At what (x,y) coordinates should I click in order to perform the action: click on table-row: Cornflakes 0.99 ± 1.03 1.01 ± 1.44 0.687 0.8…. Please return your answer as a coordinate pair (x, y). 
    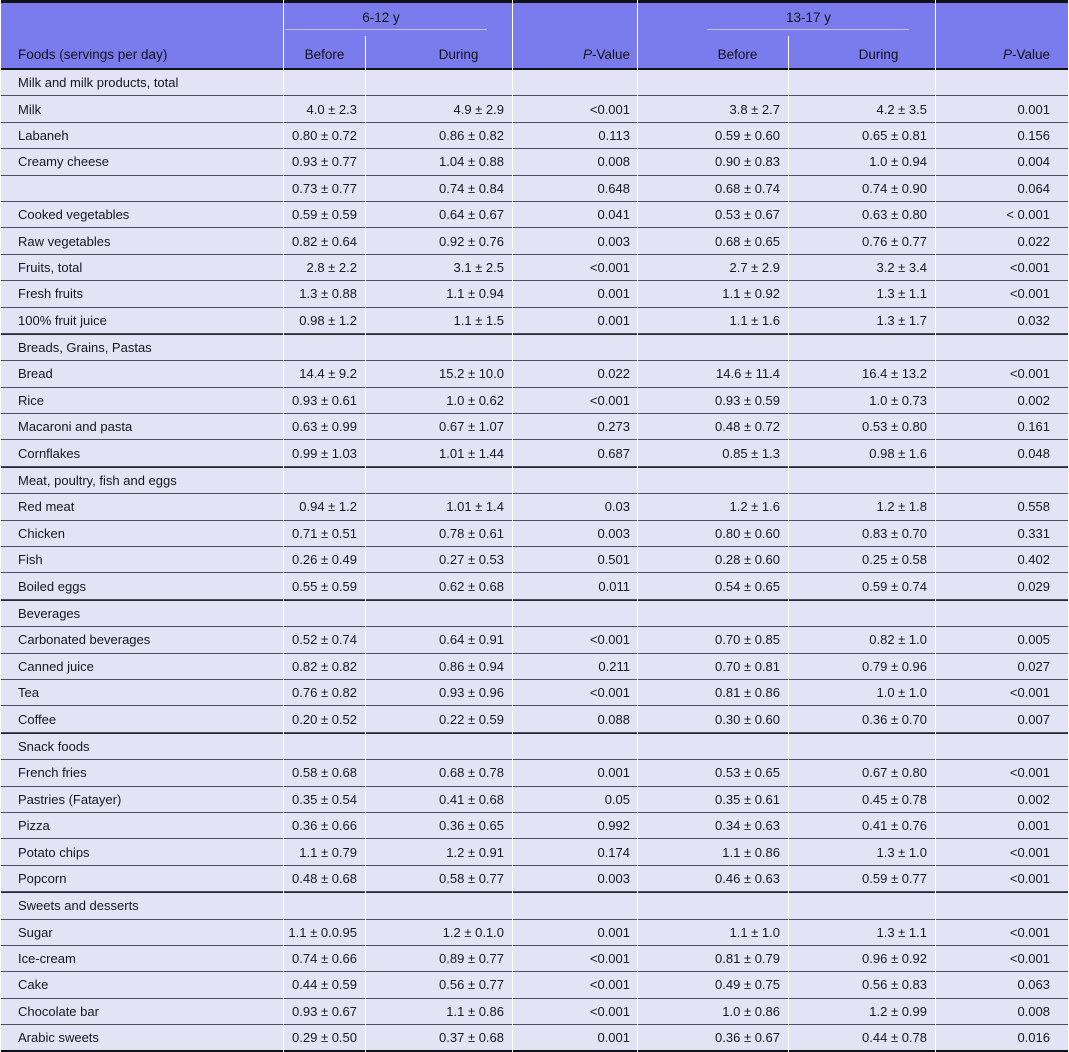
    Looking at the image, I should click on (534, 453).